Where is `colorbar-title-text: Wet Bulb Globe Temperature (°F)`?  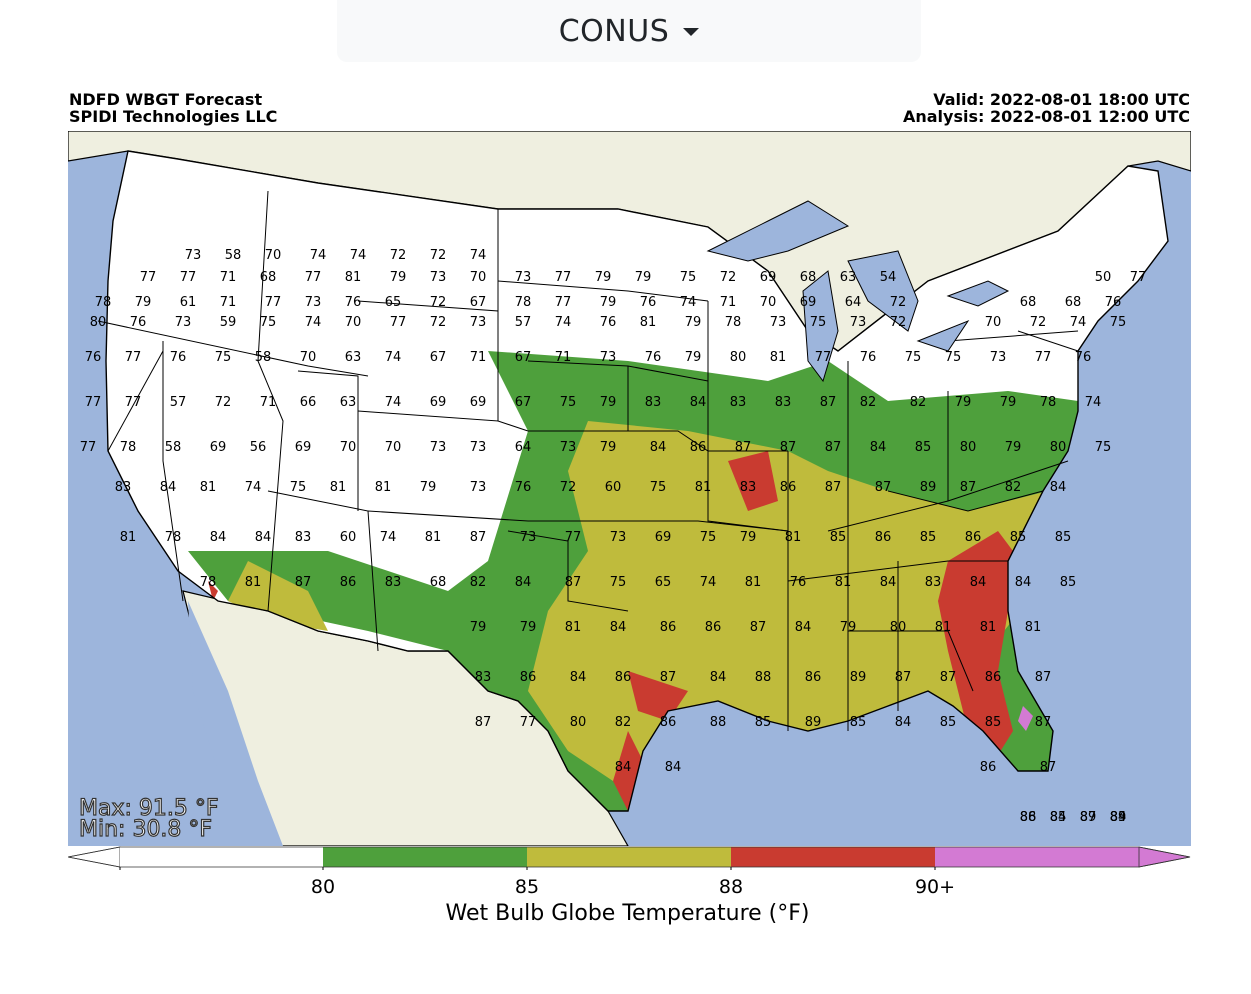
colorbar-title-text: Wet Bulb Globe Temperature (°F) is located at coordinates (627, 913).